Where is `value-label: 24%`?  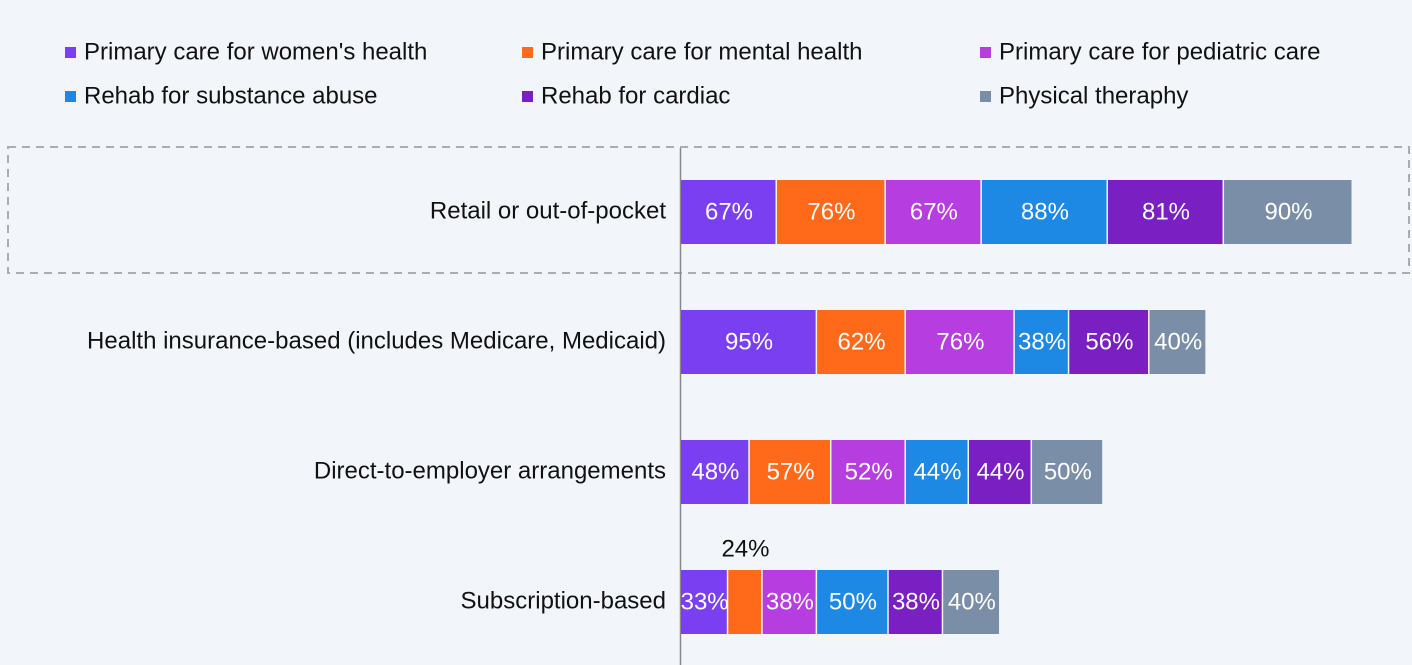
value-label: 24% is located at coordinates (745, 548).